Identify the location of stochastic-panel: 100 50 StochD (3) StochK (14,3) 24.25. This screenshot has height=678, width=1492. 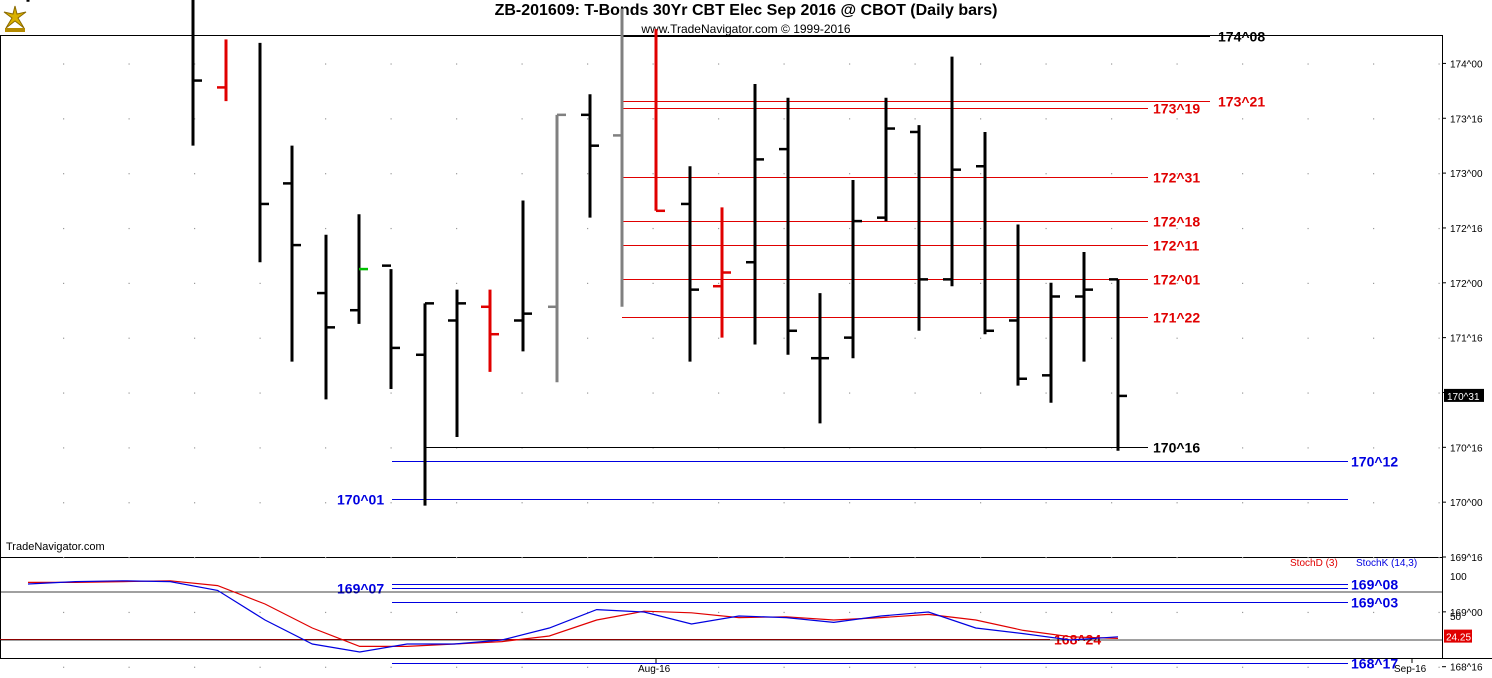
(736, 605).